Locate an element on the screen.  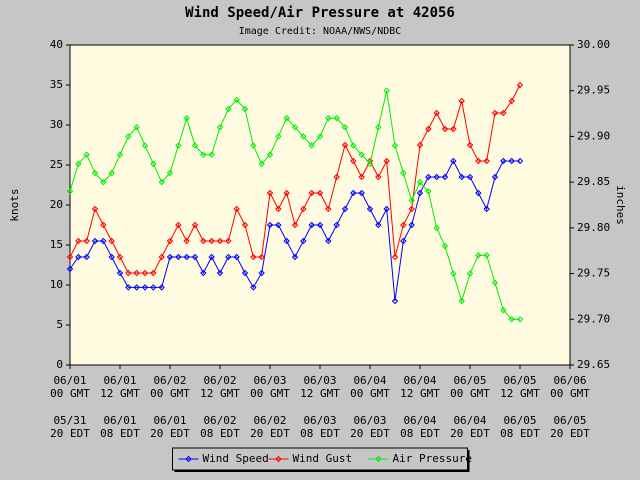
x-tick-label: 06/01 is located at coordinates (119, 380).